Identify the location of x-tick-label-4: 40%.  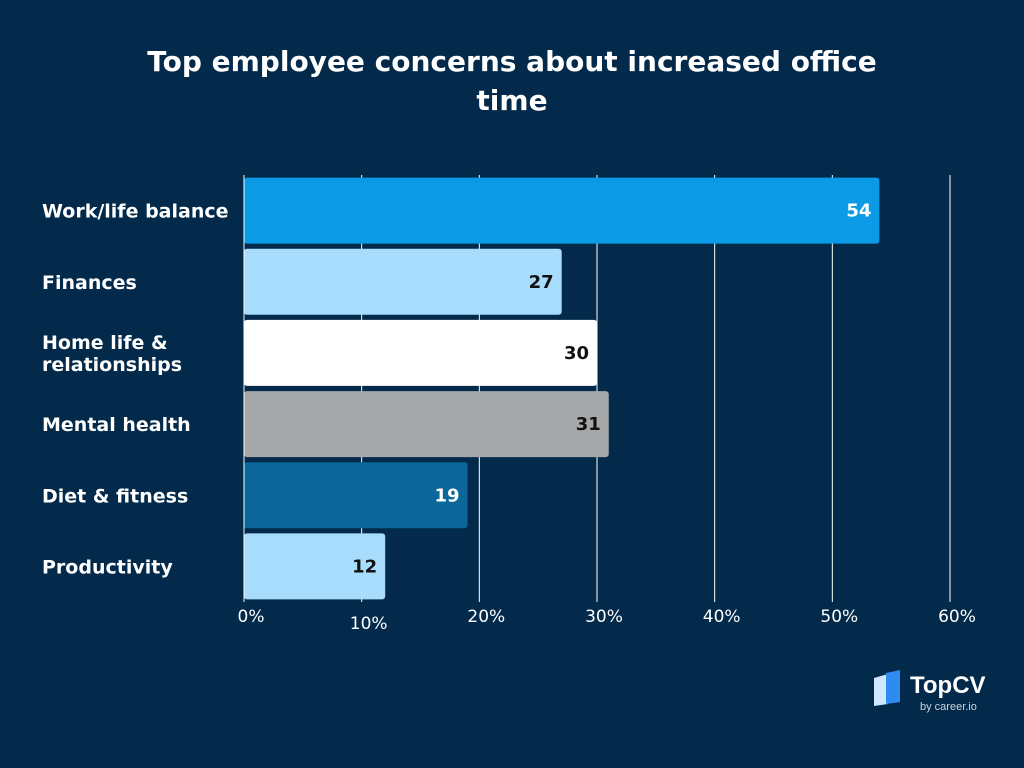
(722, 617).